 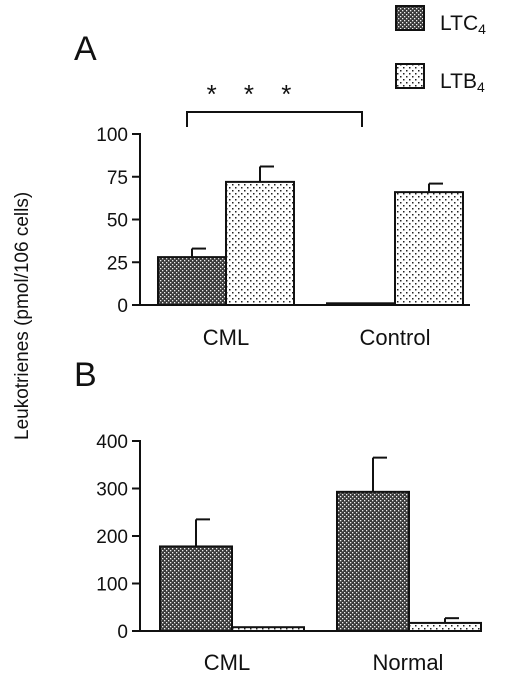 What do you see at coordinates (112, 537) in the screenshot?
I see `y-tick-label: 200` at bounding box center [112, 537].